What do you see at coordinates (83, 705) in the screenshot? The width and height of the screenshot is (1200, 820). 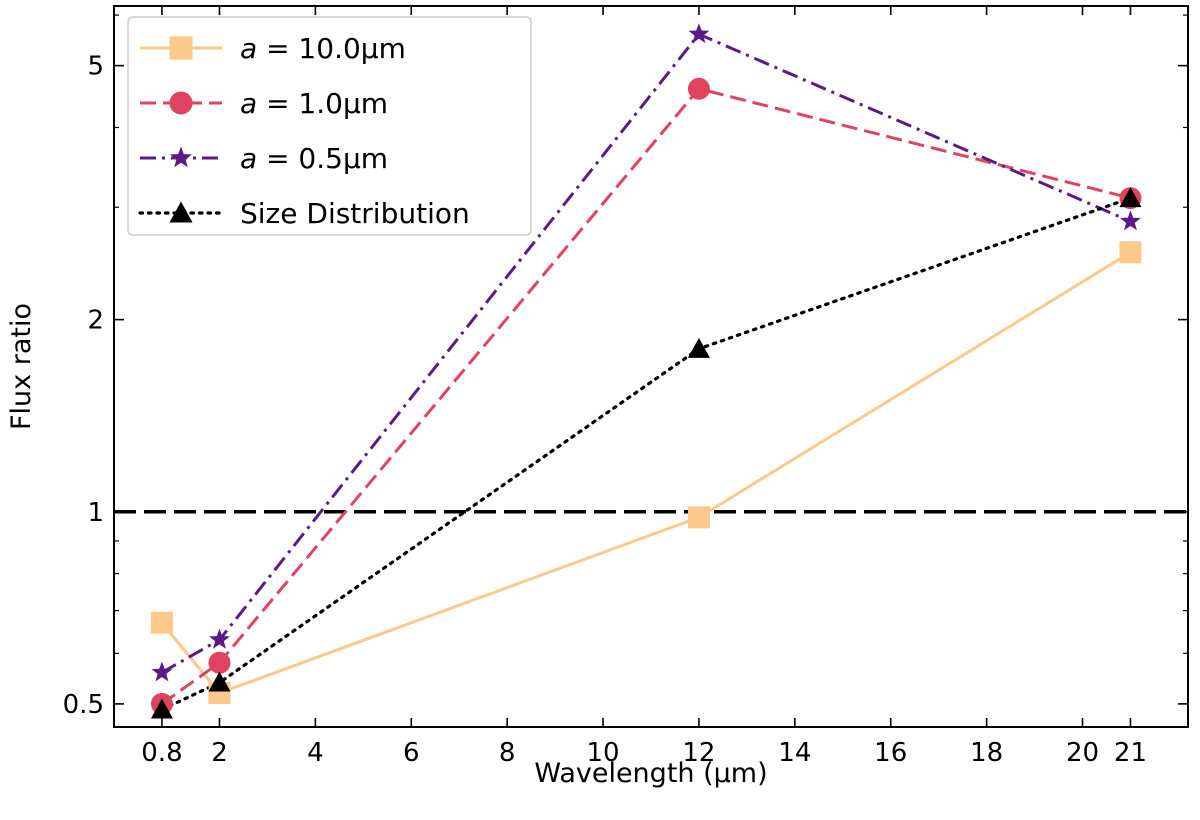 I see `y-tick-label: 0.5` at bounding box center [83, 705].